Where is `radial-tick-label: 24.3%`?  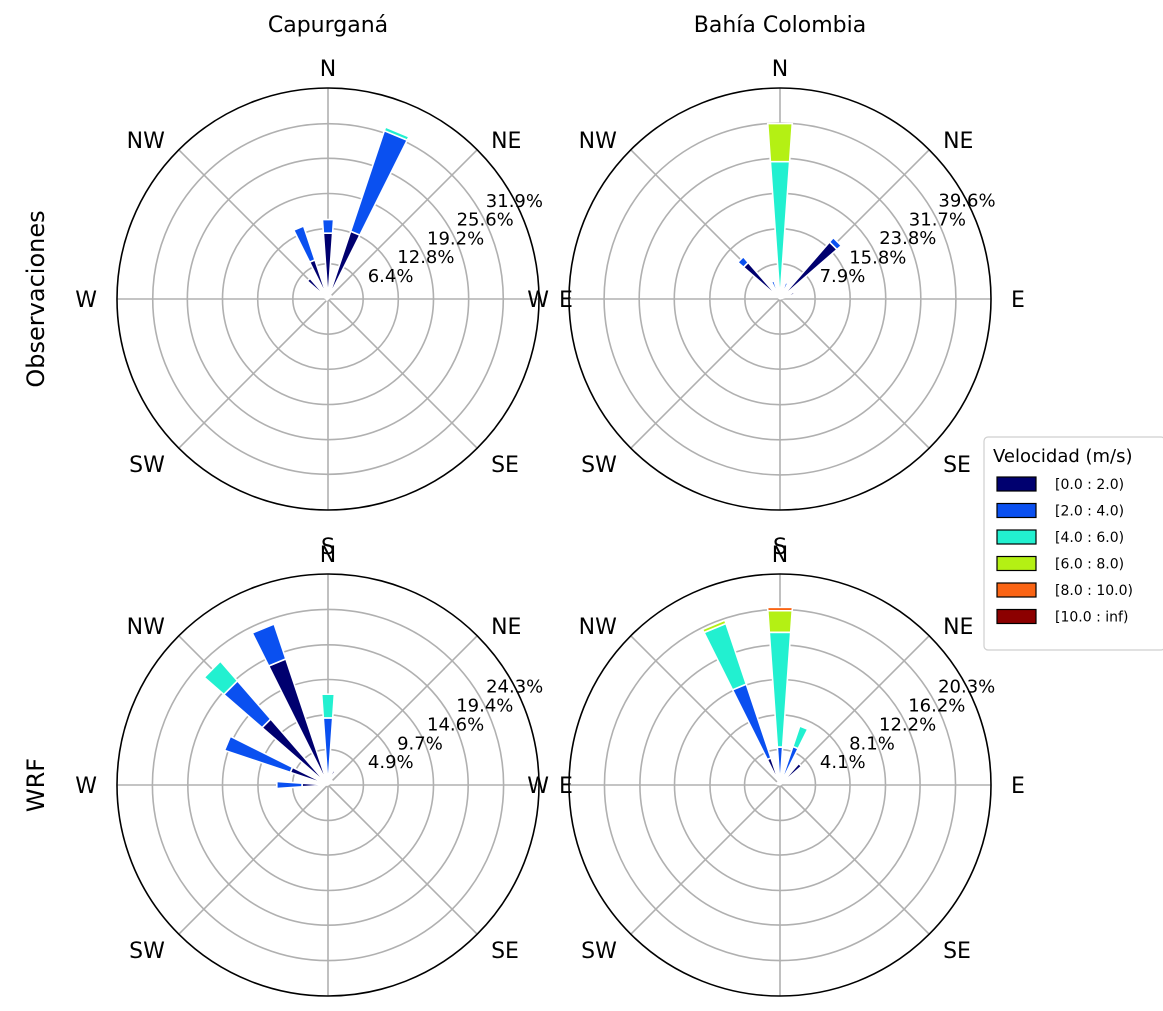 radial-tick-label: 24.3% is located at coordinates (514, 687).